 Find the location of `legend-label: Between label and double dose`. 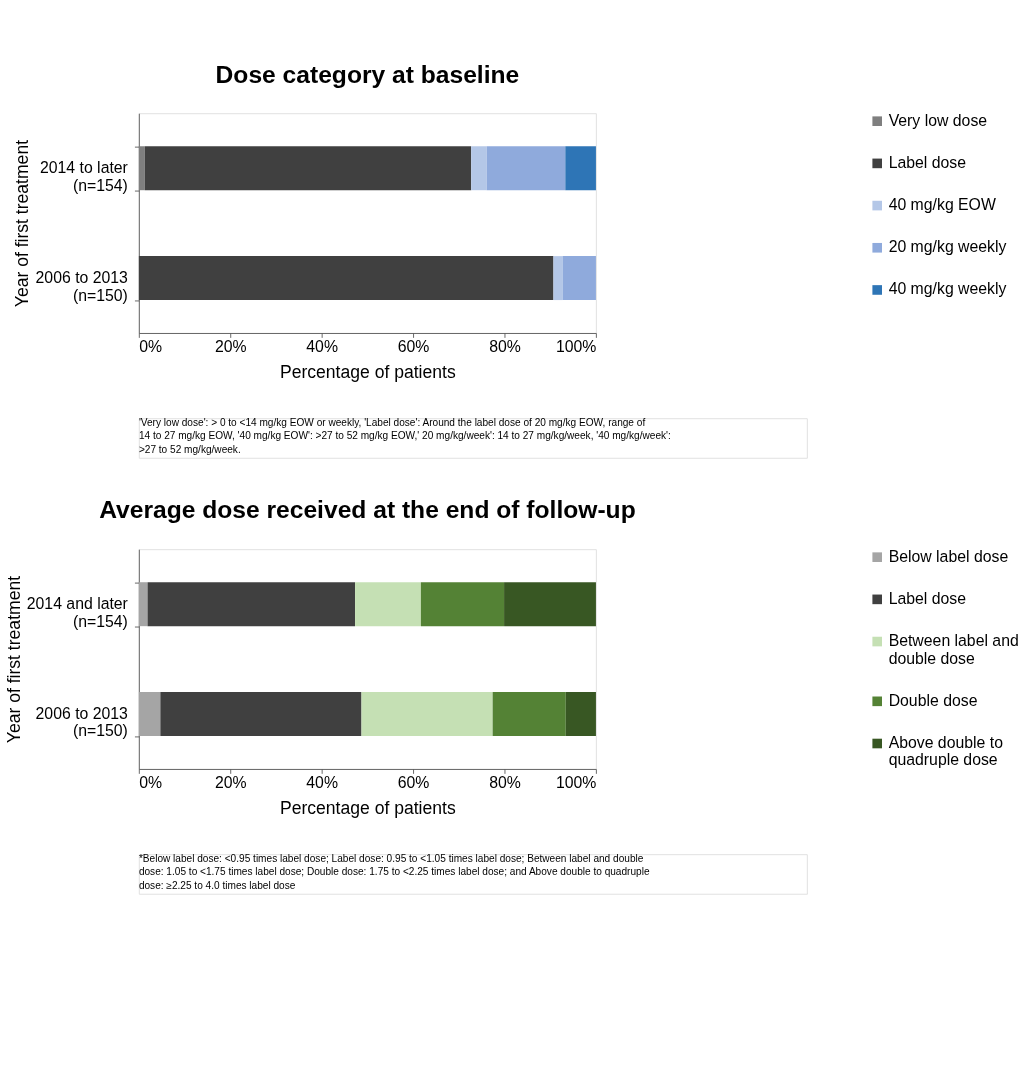

legend-label: Between label and double dose is located at coordinates (953, 649).